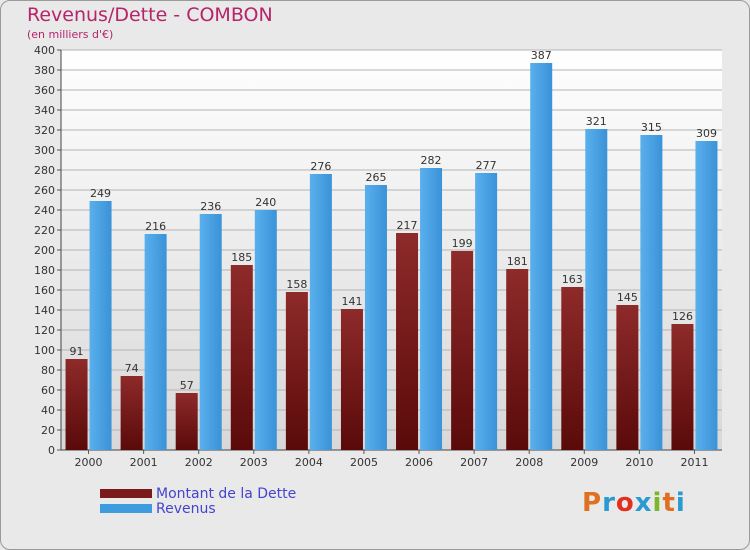 The width and height of the screenshot is (750, 550). I want to click on data-label-dette: 158, so click(296, 284).